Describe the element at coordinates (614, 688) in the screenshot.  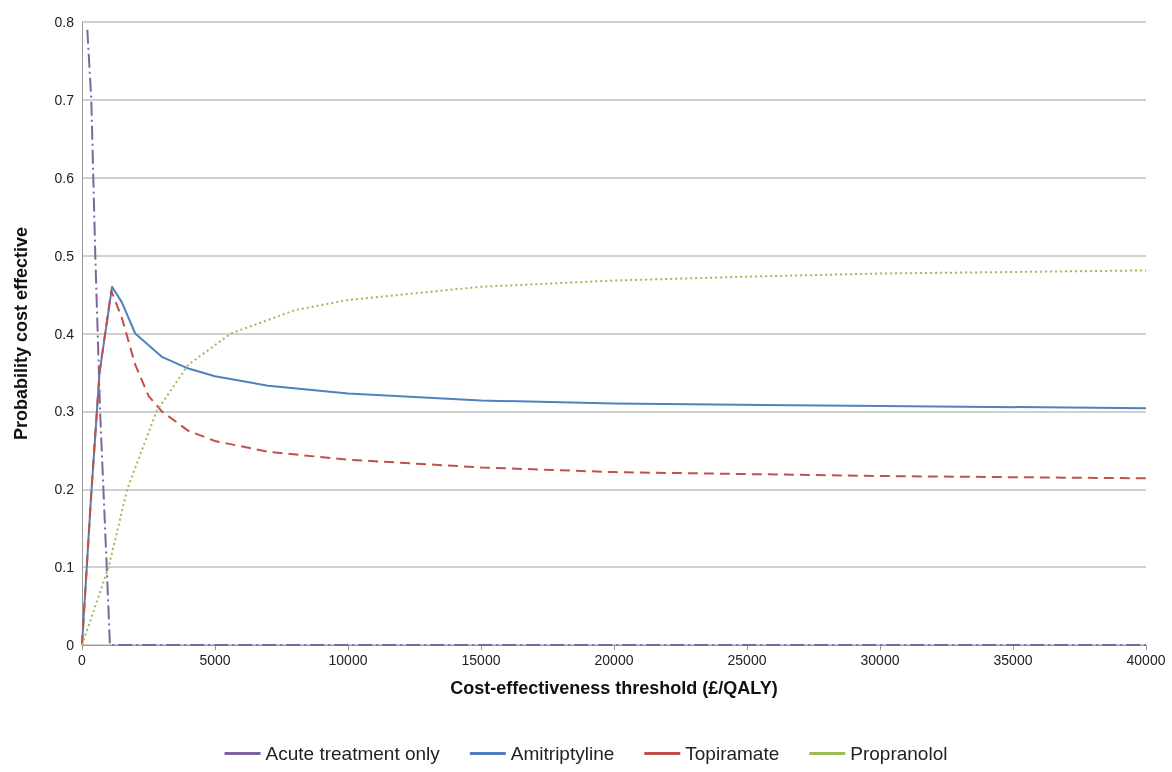
I see `x-axis-title: Cost-effectiveness threshold (£/QALY)` at that location.